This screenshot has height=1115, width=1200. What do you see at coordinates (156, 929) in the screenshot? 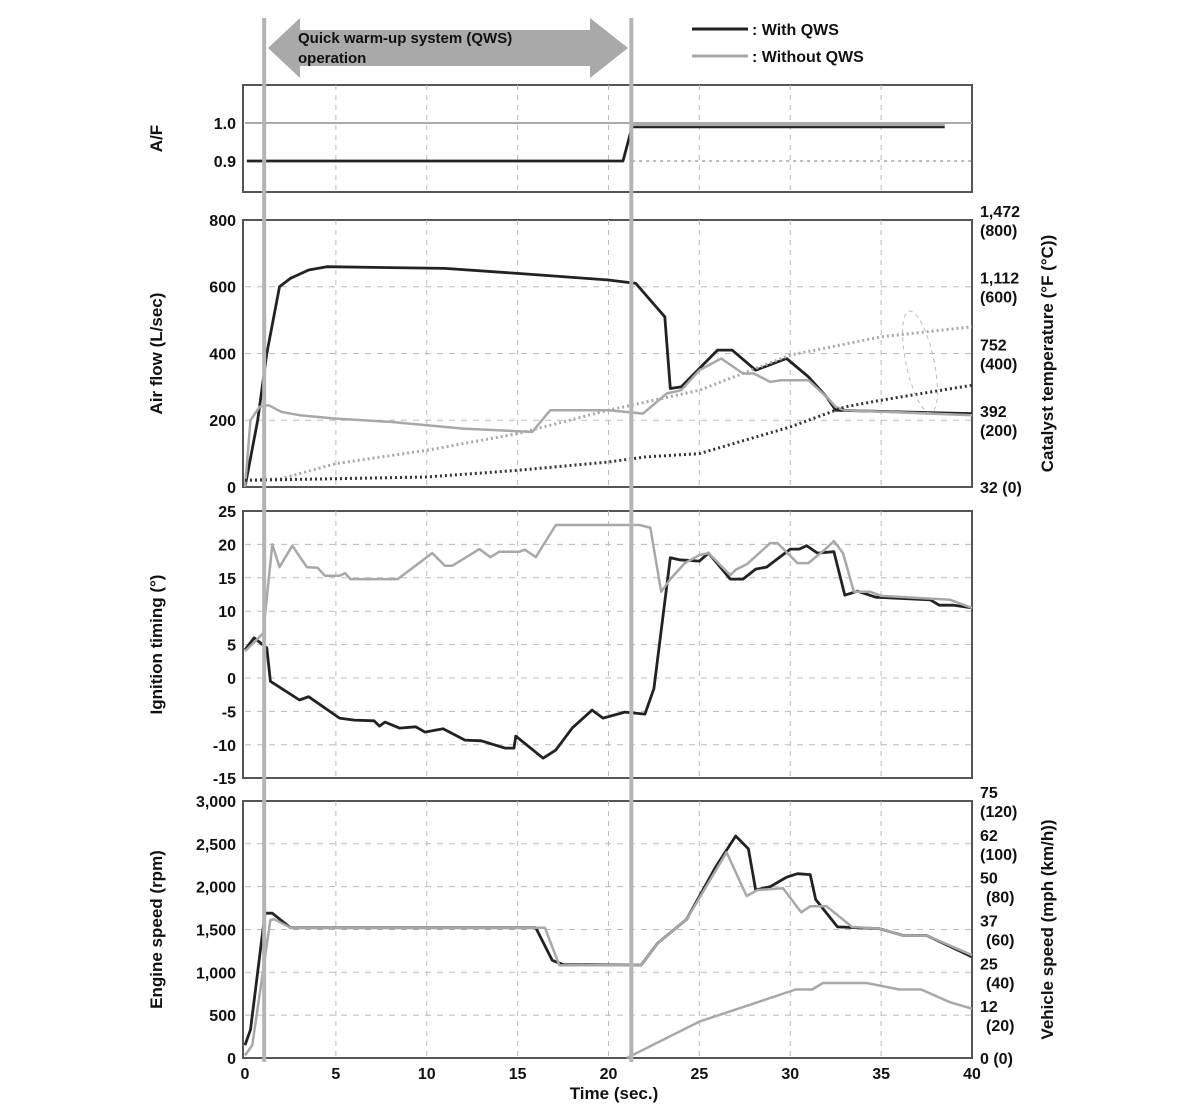
I see `y-axis-title: Engine speed (rpm)` at bounding box center [156, 929].